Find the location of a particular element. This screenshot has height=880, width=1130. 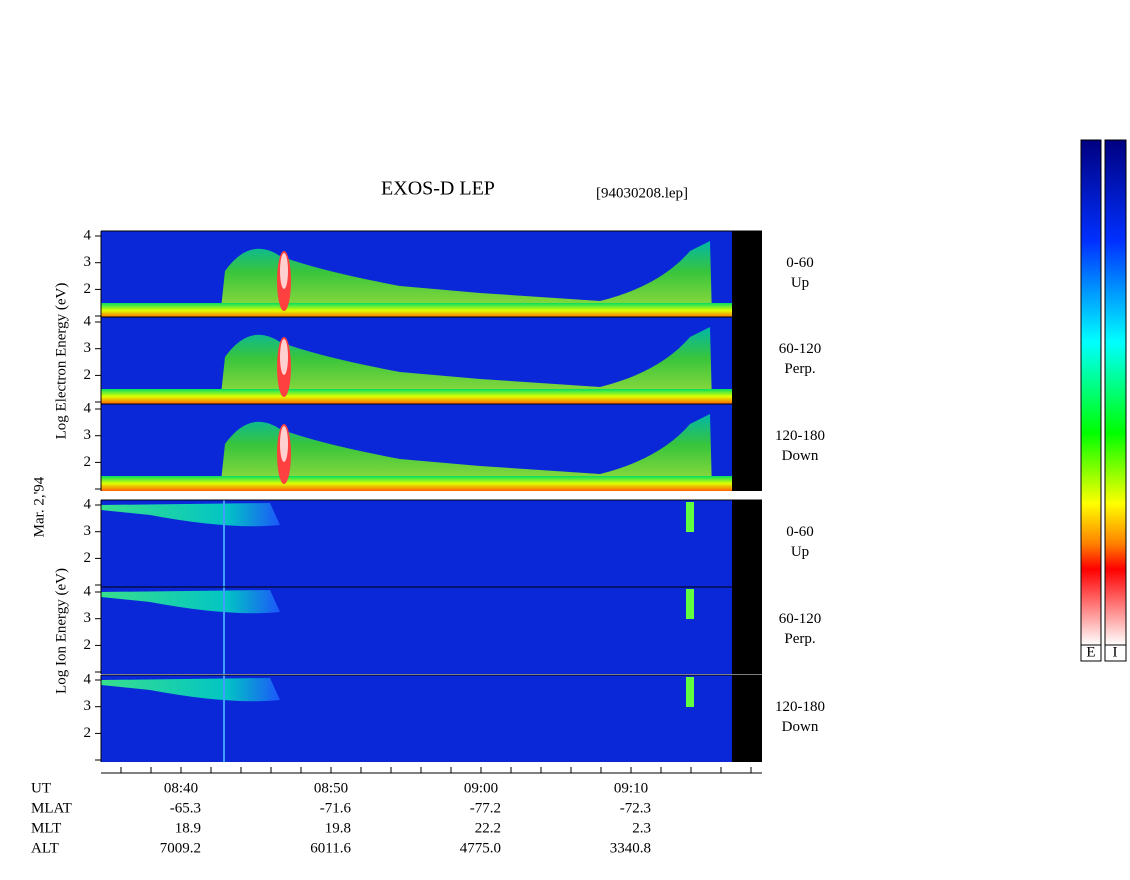

row-value: 08:50 is located at coordinates (331, 788).